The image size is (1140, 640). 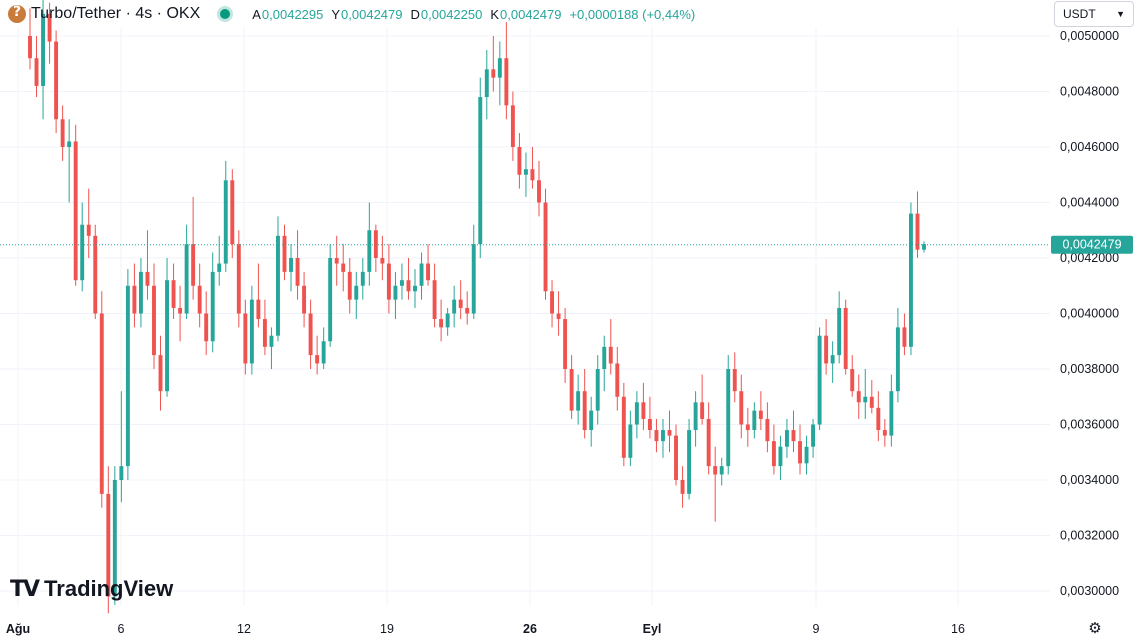 What do you see at coordinates (485, 629) in the screenshot?
I see `x-axis: Ağu 6 12 19 26 Eyl 9 16` at bounding box center [485, 629].